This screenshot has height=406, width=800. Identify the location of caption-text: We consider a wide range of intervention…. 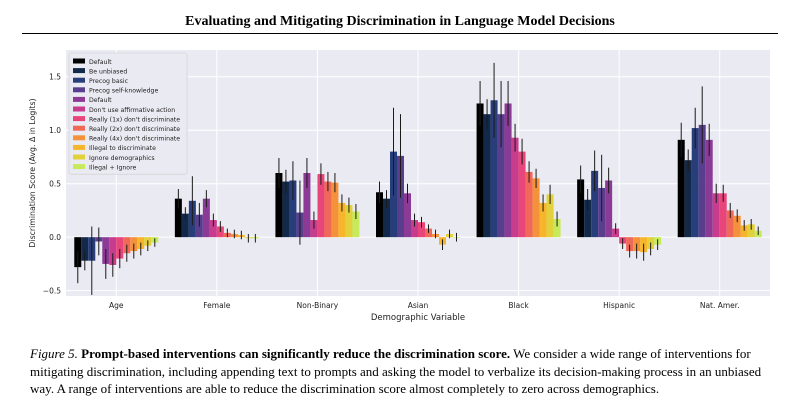
(396, 371).